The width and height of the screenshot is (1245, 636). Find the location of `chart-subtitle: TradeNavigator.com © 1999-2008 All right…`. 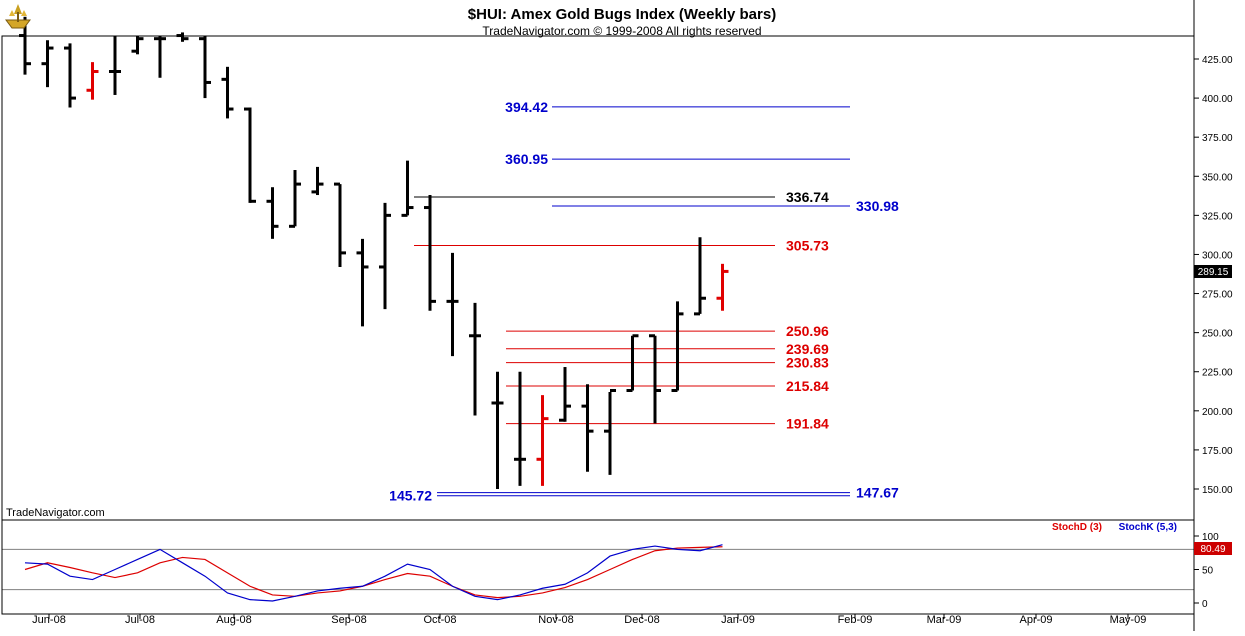

chart-subtitle: TradeNavigator.com © 1999-2008 All right… is located at coordinates (621, 31).